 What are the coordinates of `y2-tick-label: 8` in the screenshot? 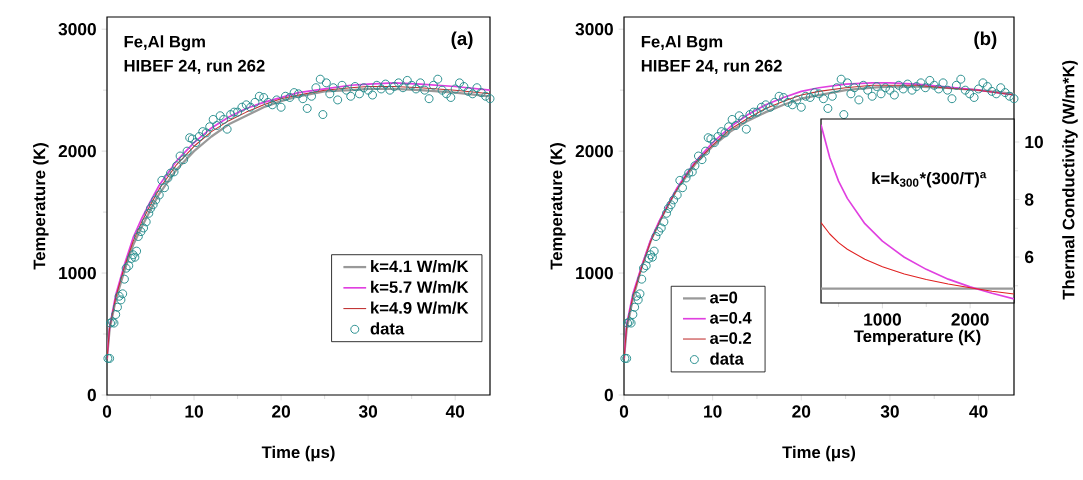 It's located at (1029, 199).